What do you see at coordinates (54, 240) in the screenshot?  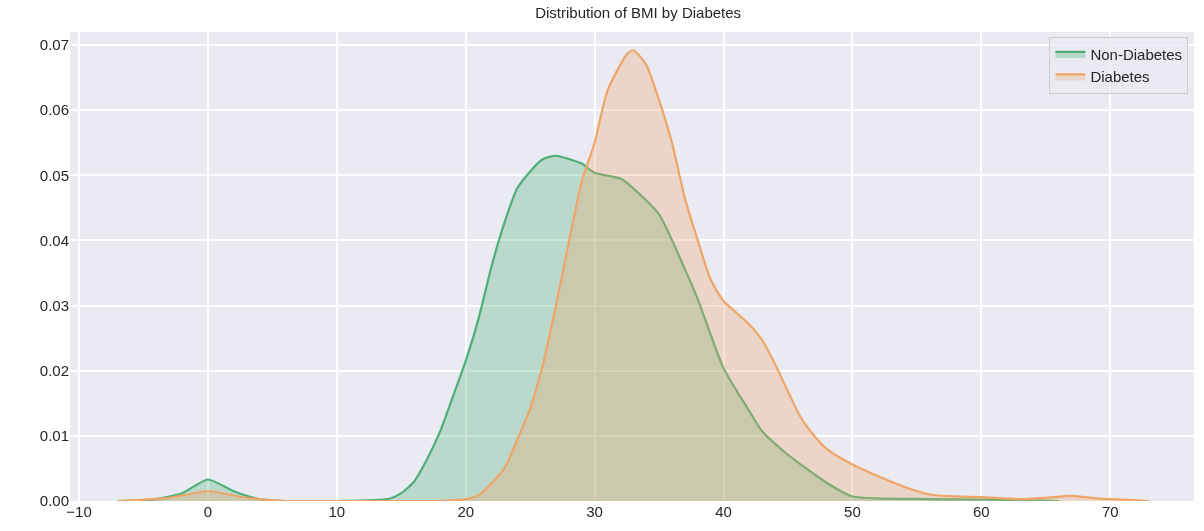 I see `y-tick-label: 0.04` at bounding box center [54, 240].